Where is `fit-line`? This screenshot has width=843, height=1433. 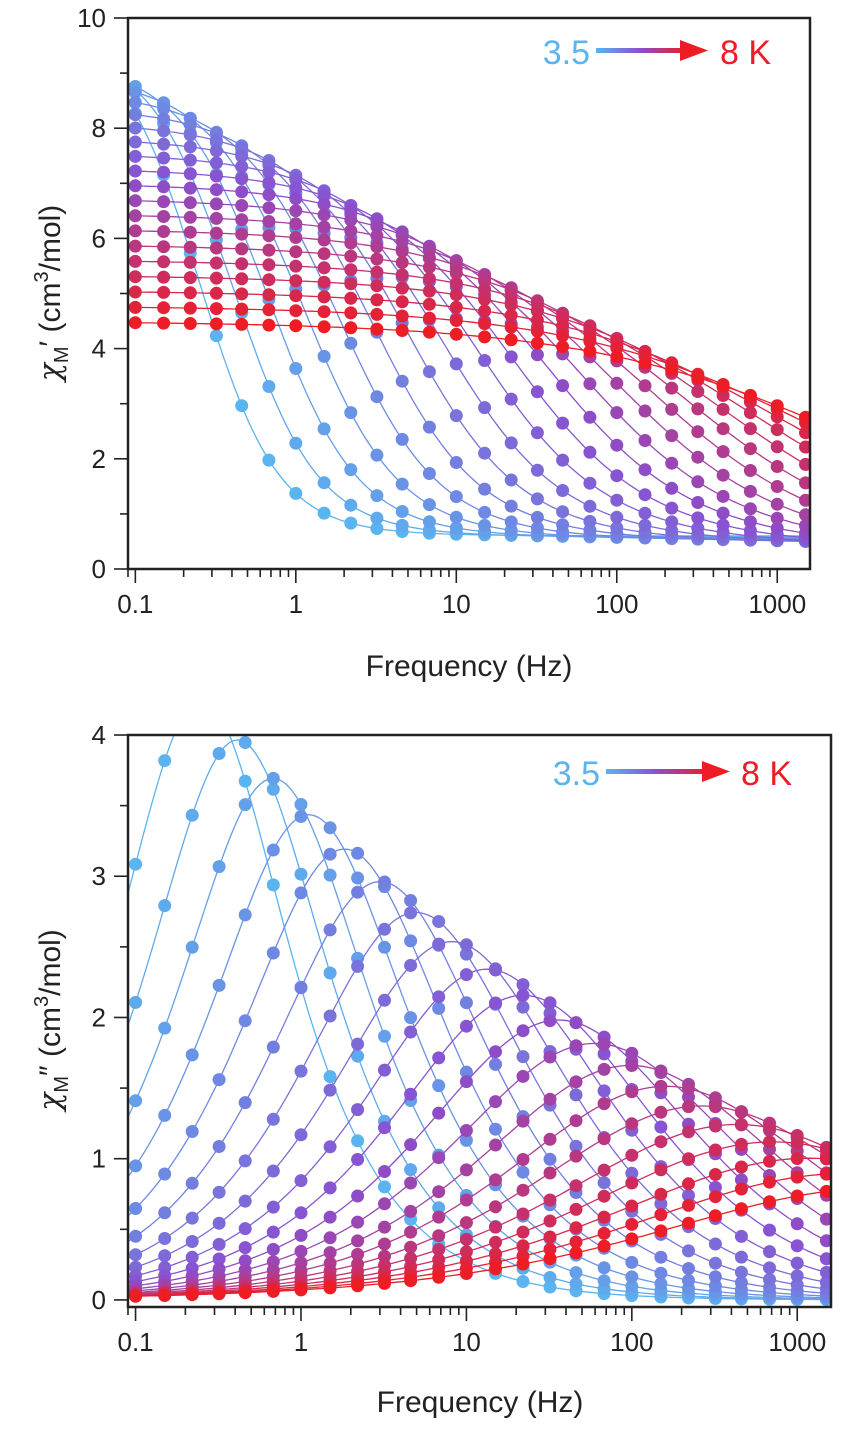
fit-line is located at coordinates (479, 1244).